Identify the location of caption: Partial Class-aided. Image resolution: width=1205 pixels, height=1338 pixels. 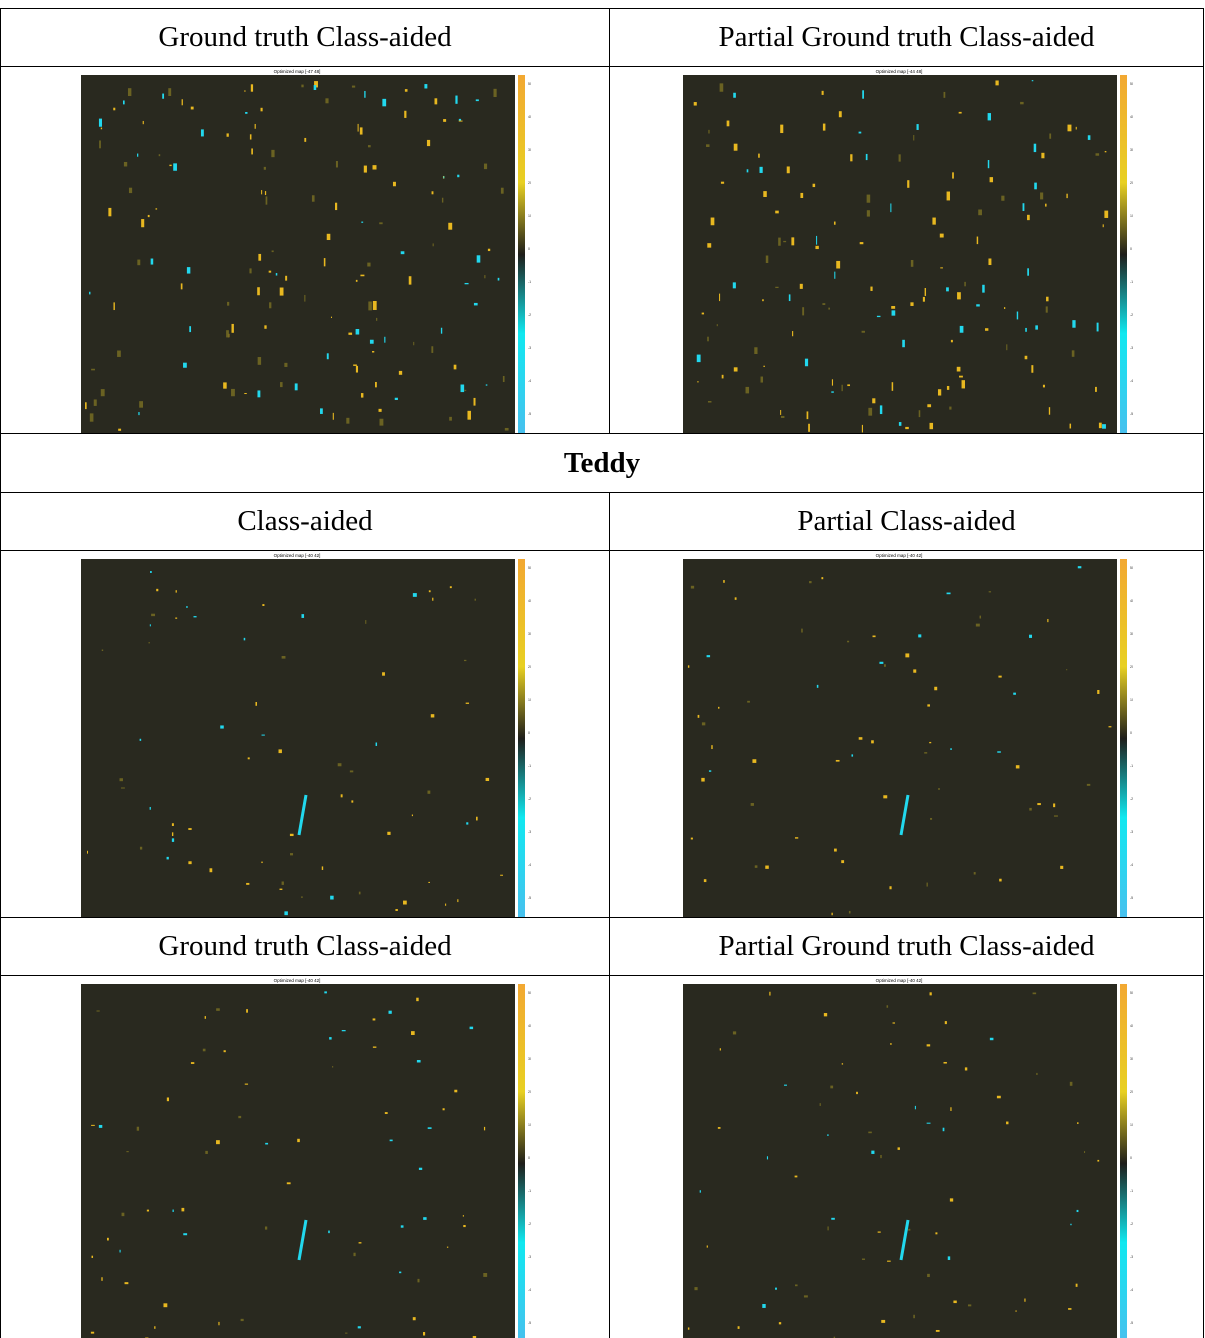
(906, 521).